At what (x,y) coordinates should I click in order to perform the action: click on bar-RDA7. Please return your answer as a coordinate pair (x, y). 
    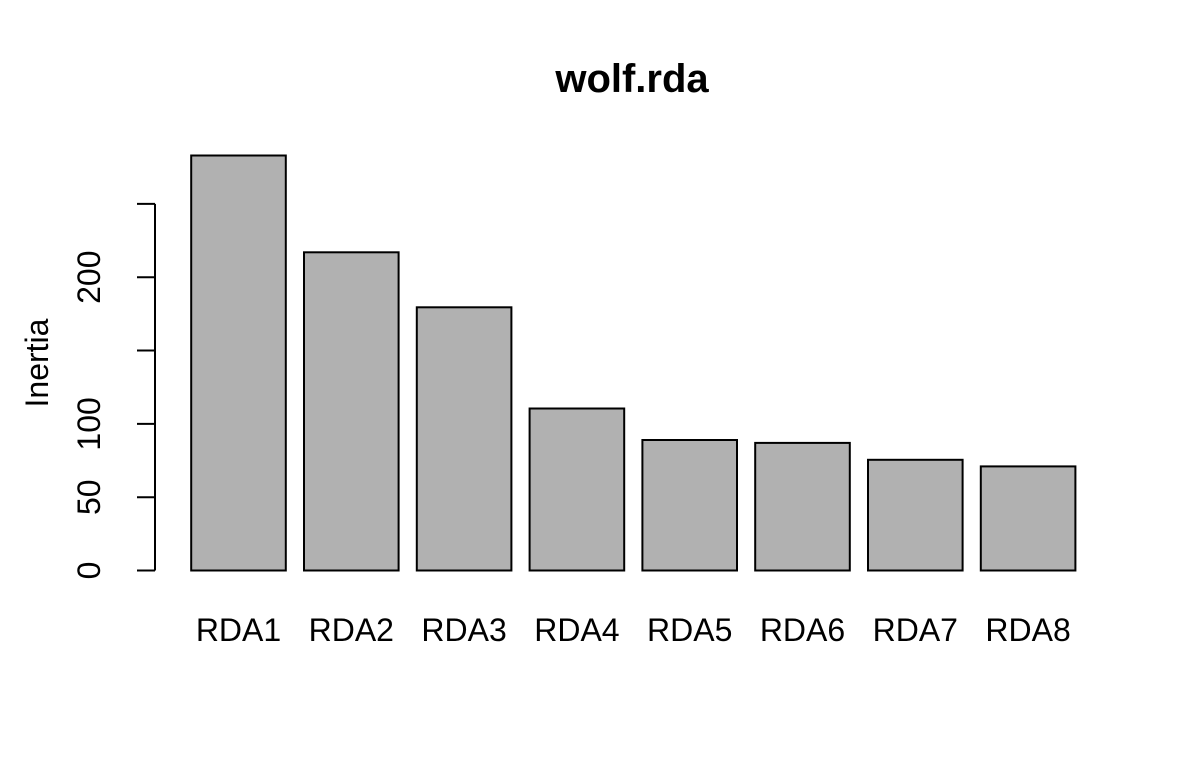
    Looking at the image, I should click on (915, 515).